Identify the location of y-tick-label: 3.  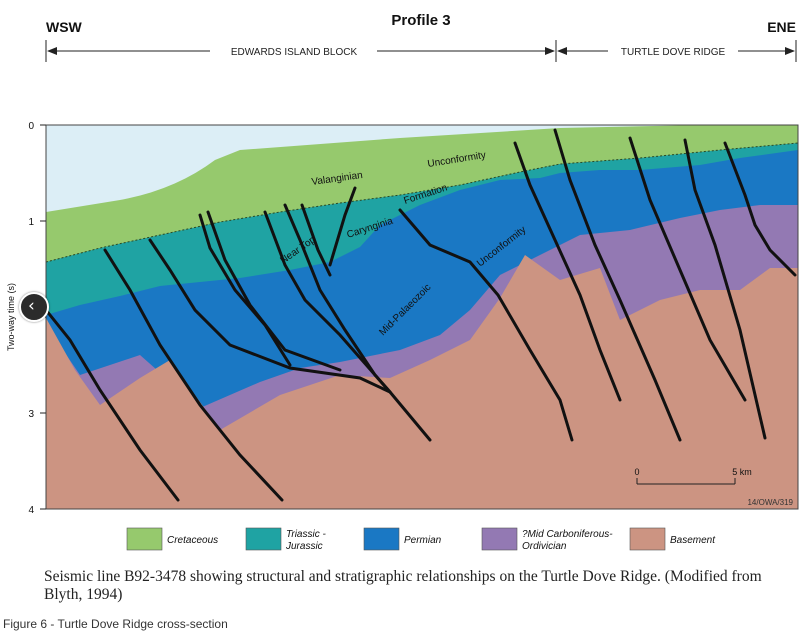
(31, 414).